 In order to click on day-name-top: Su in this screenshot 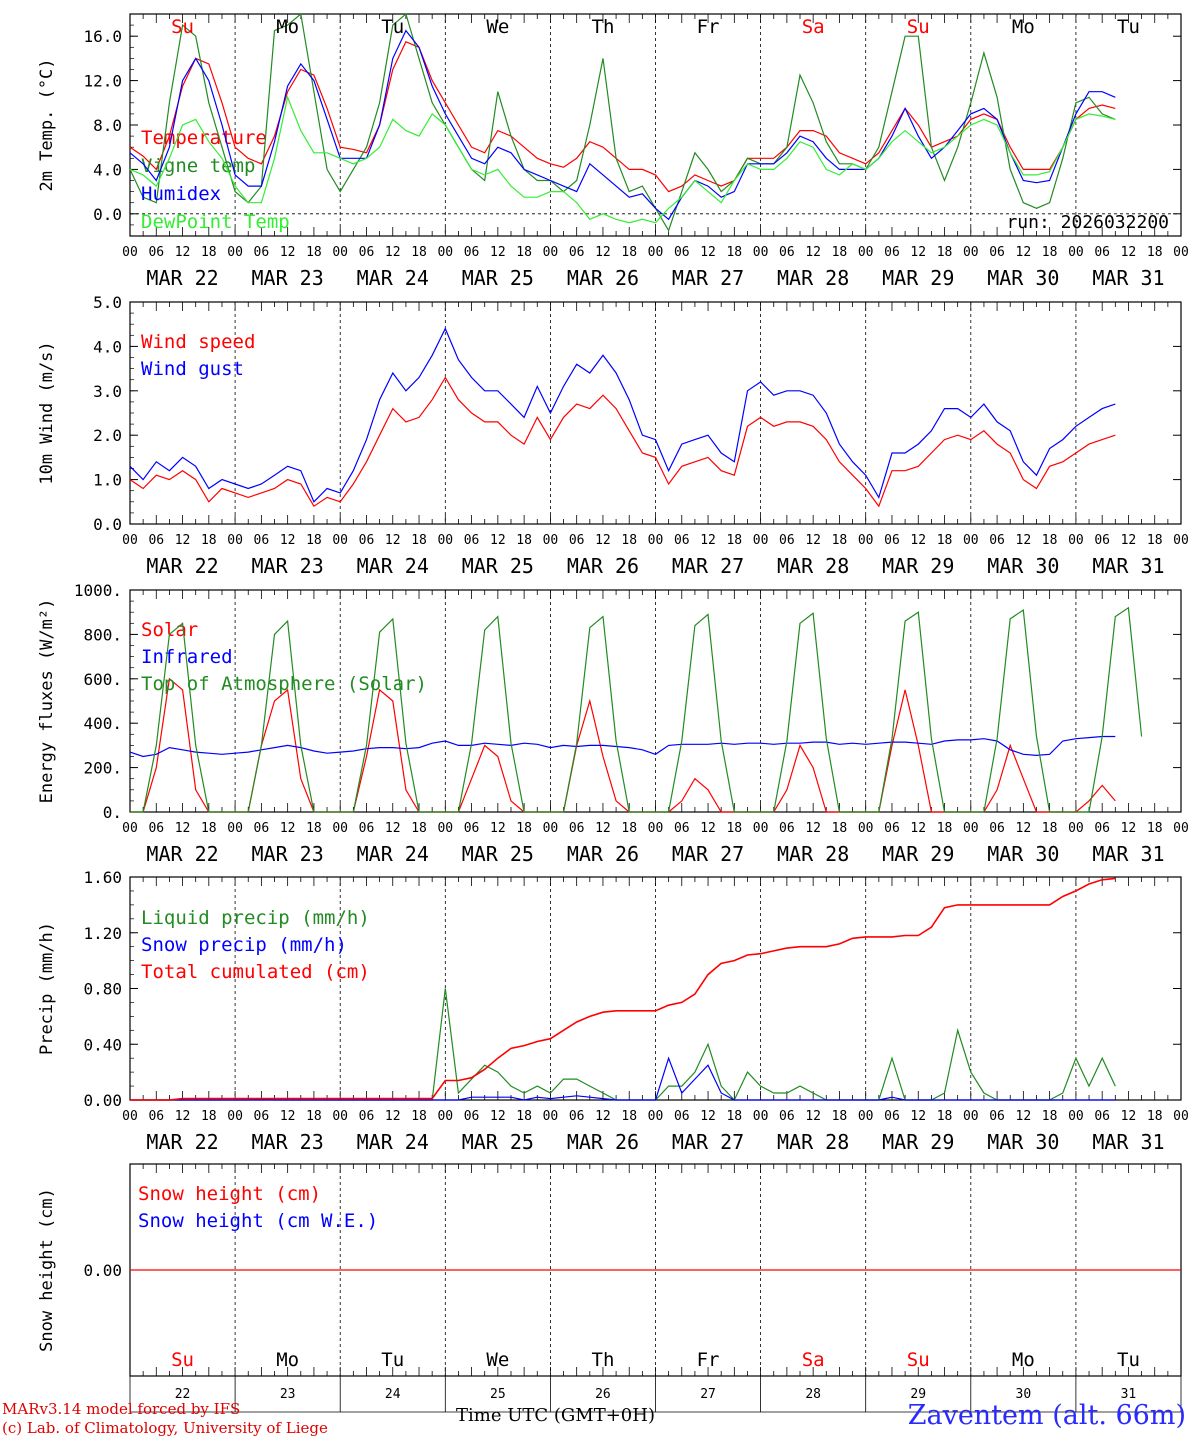, I will do `click(182, 27)`.